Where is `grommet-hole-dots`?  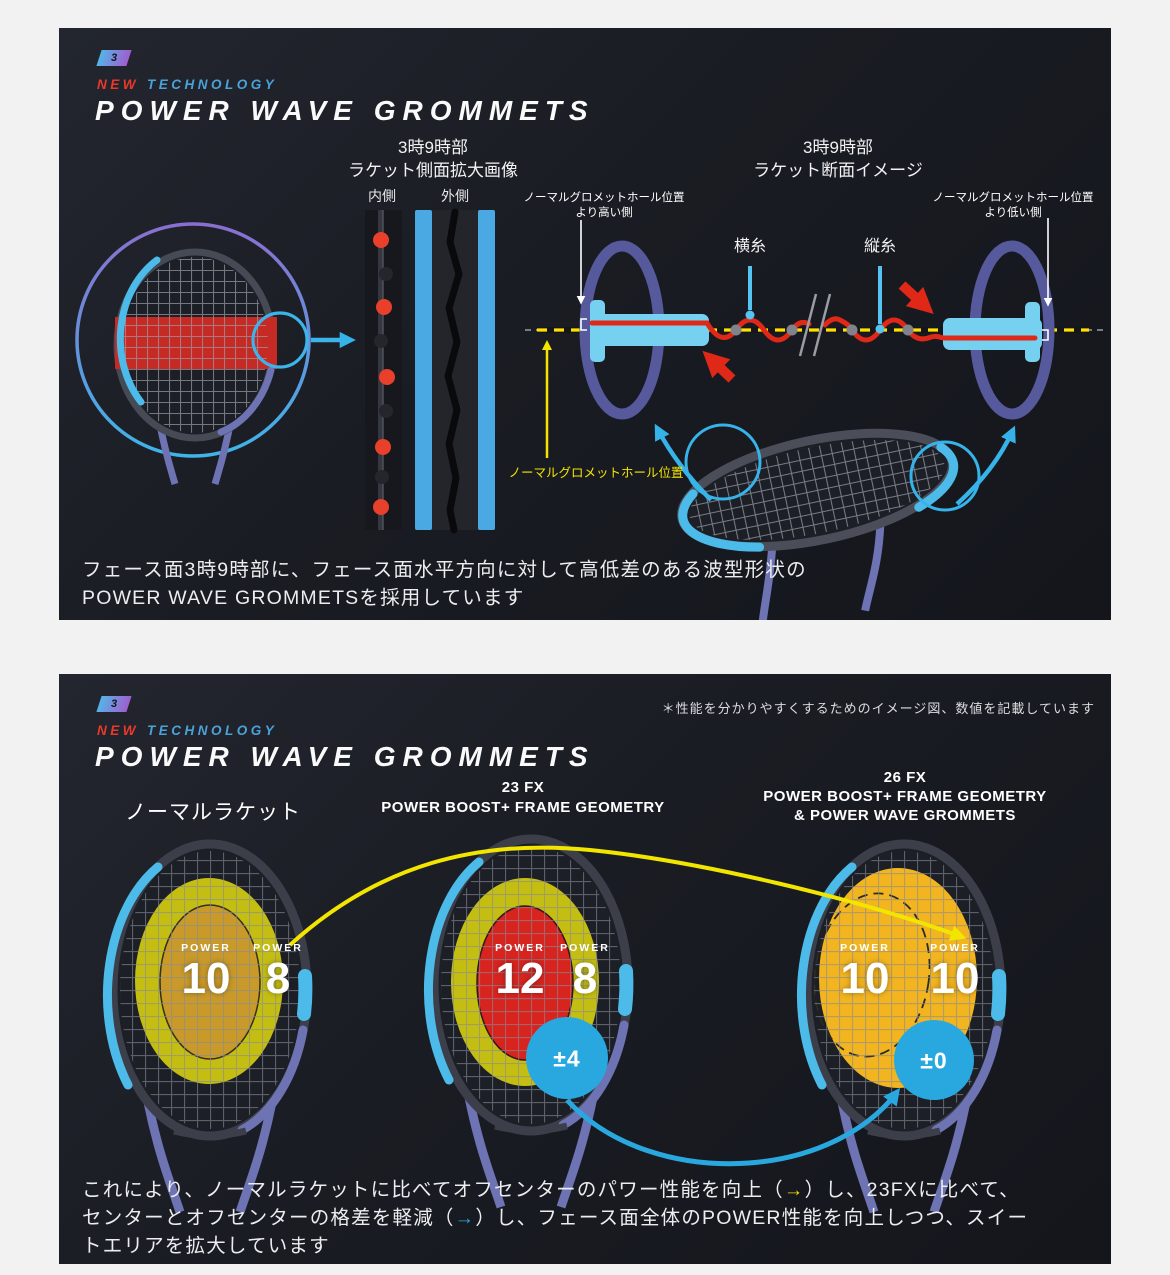
grommet-hole-dots is located at coordinates (384, 373).